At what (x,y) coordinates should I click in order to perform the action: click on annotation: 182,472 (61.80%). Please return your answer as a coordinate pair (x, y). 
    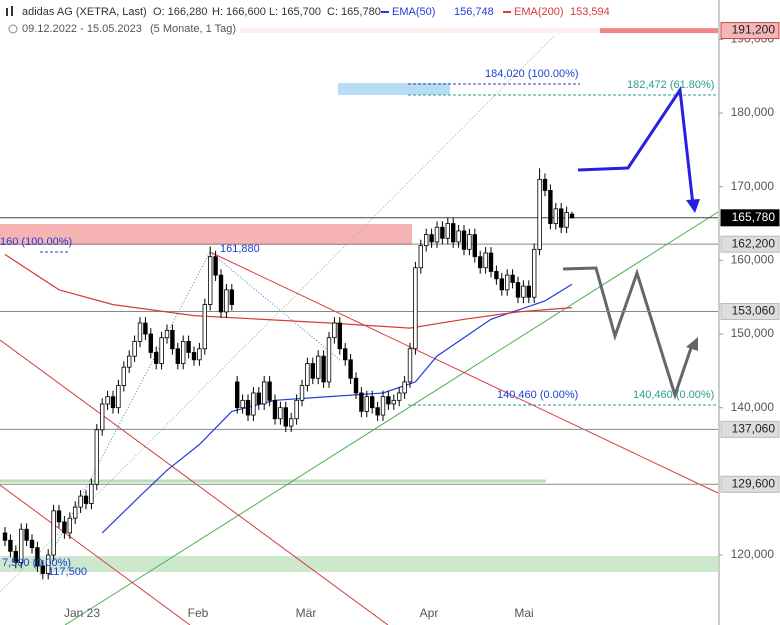
    Looking at the image, I should click on (670, 85).